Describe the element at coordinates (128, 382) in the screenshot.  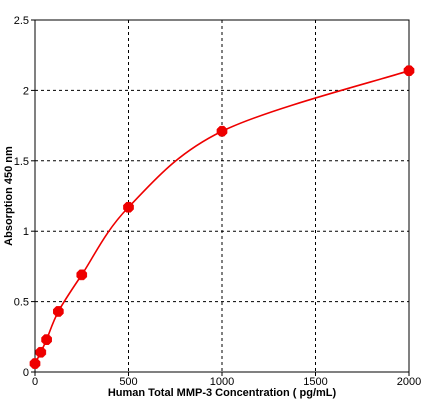
I see `x-tick-label: 500` at that location.